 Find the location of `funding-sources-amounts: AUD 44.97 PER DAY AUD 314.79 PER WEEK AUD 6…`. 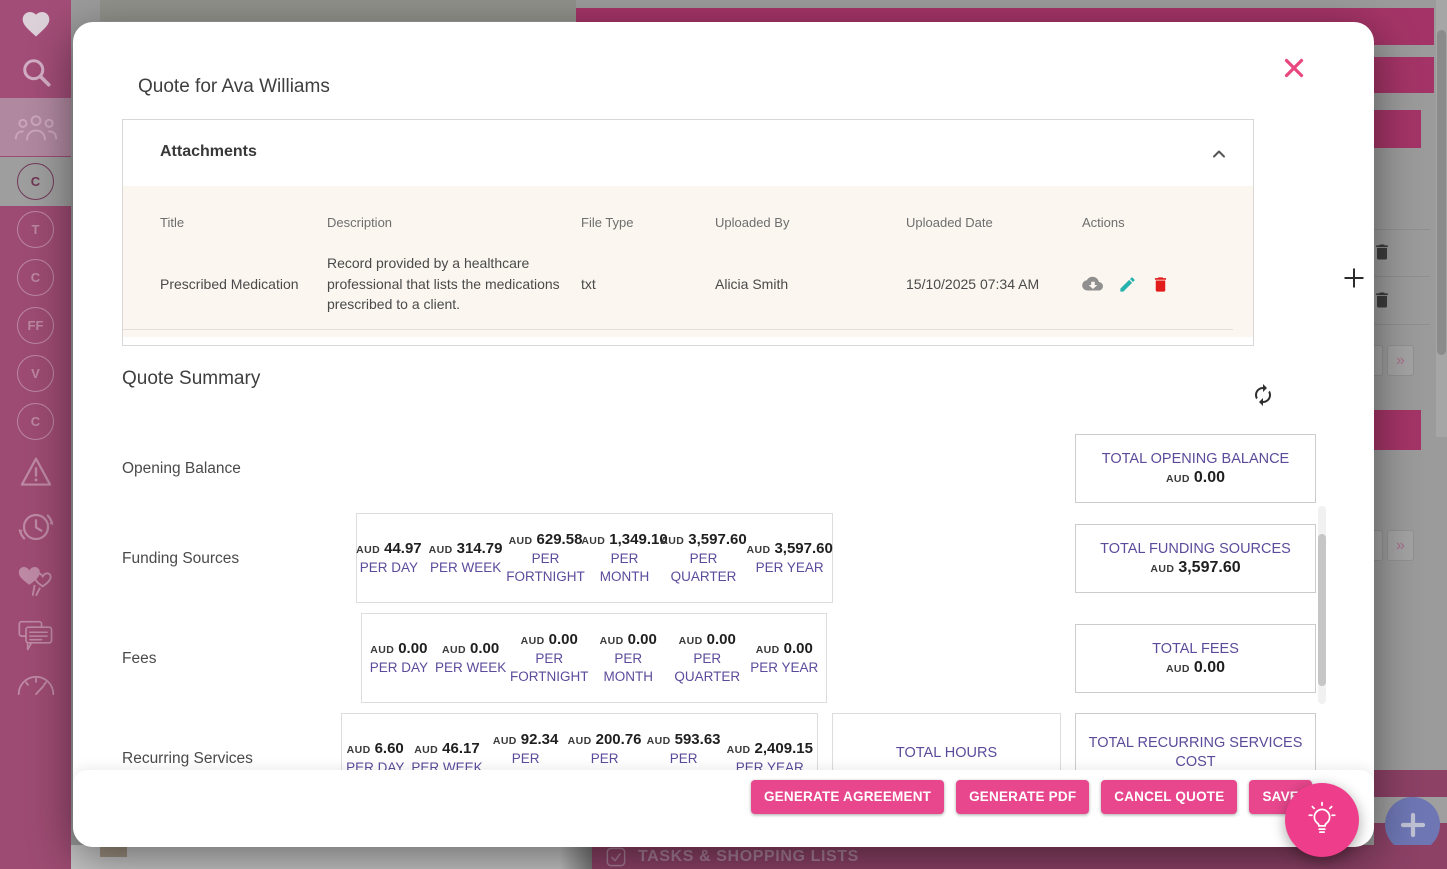

funding-sources-amounts: AUD 44.97 PER DAY AUD 314.79 PER WEEK AUD 6… is located at coordinates (594, 558).